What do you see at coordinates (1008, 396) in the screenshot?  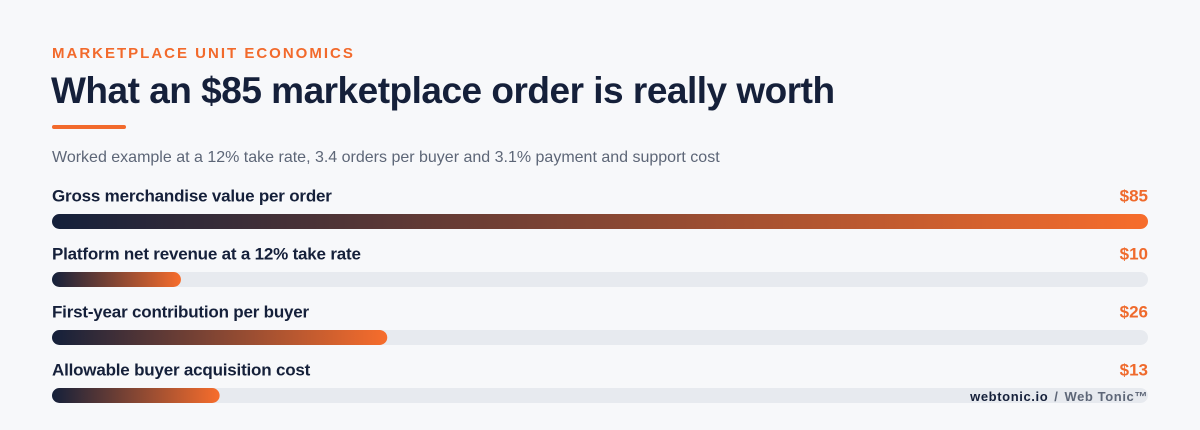 I see `footer-site: webtonic.io` at bounding box center [1008, 396].